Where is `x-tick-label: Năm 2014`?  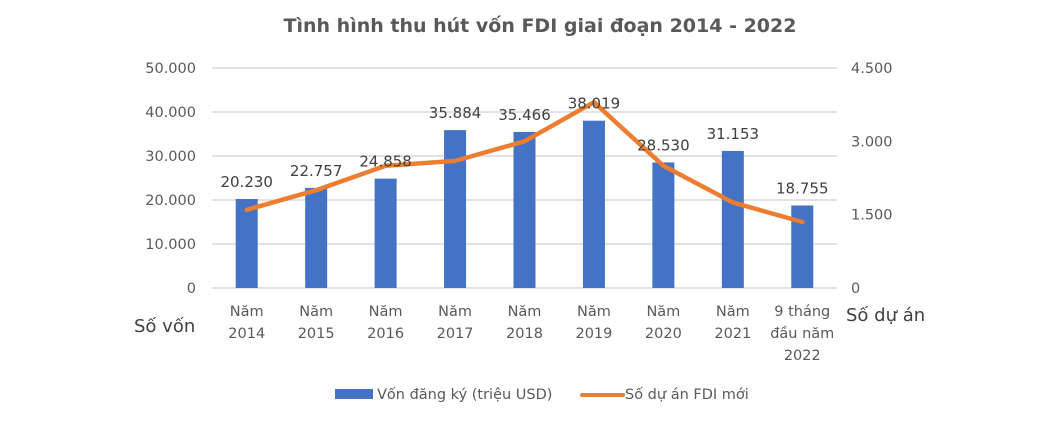
x-tick-label: Năm 2014 is located at coordinates (246, 323).